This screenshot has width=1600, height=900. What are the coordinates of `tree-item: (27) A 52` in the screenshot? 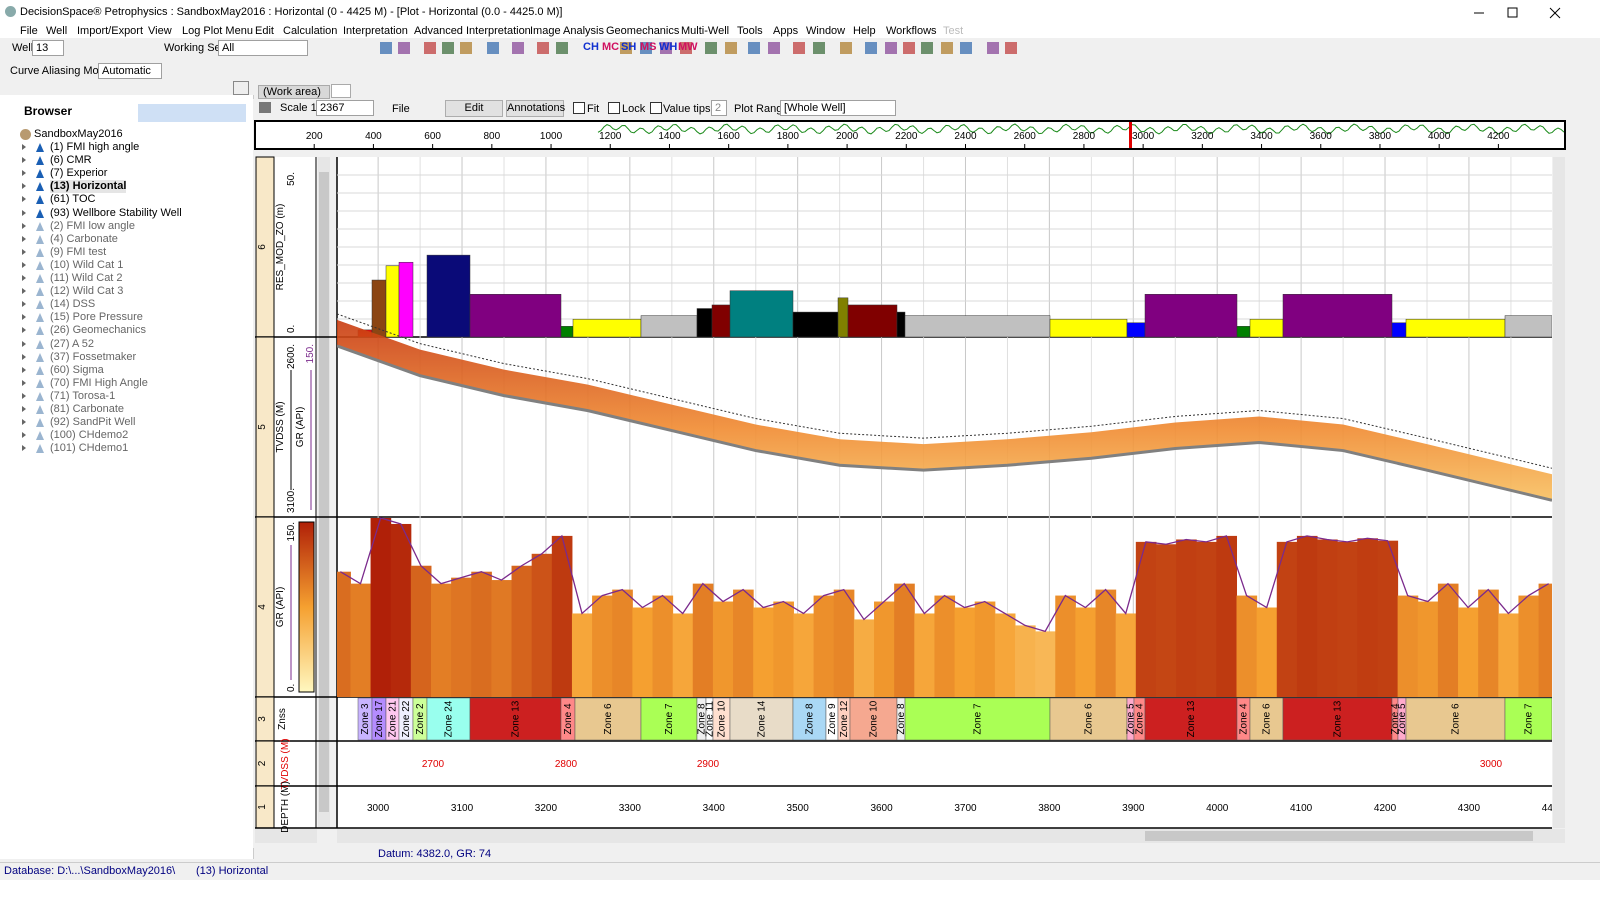 It's located at (72, 343).